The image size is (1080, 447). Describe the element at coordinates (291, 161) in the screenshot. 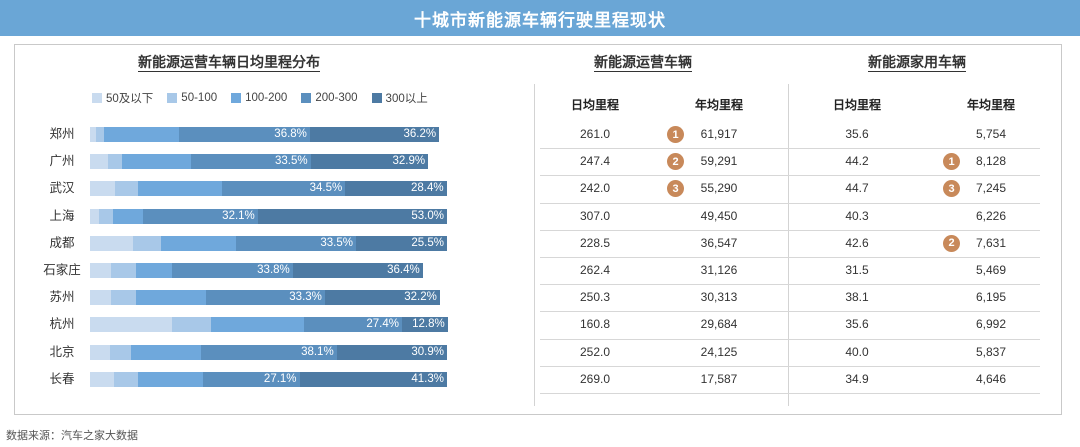

I see `bar-data-label: 33.5%` at that location.